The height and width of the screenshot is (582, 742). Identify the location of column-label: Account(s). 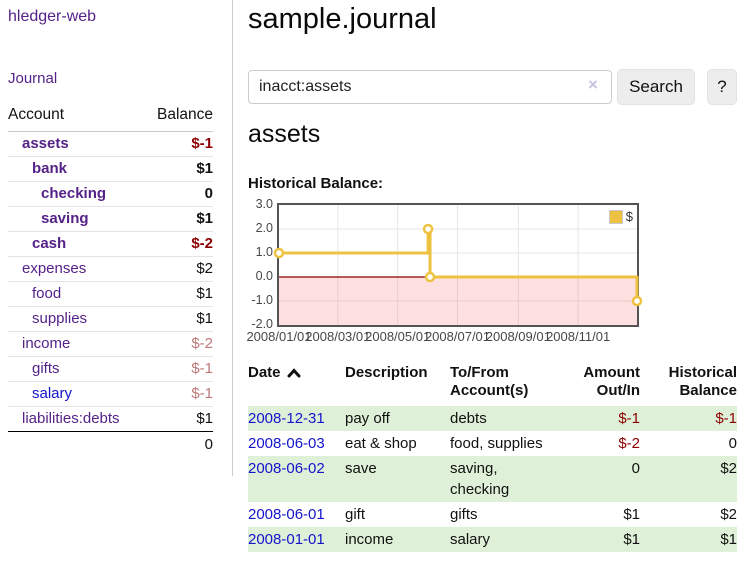
(489, 390).